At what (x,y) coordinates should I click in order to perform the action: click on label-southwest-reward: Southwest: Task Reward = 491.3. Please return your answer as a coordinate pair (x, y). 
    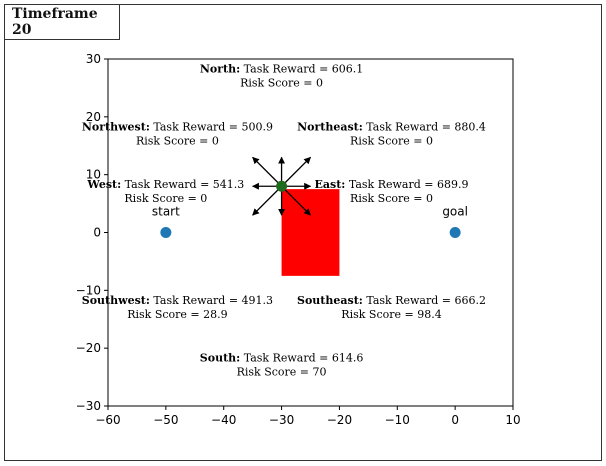
    Looking at the image, I should click on (177, 300).